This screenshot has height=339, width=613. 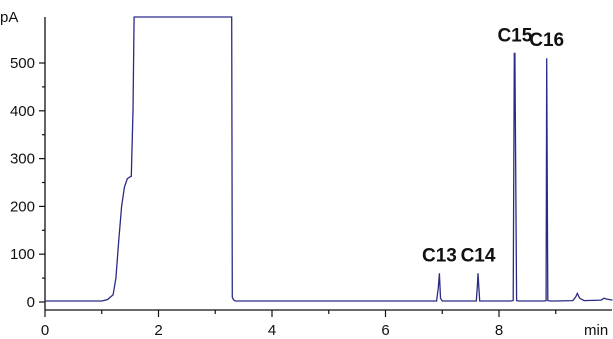 I want to click on y-ticks: 0 100 200 300 400 500, so click(x=27, y=183).